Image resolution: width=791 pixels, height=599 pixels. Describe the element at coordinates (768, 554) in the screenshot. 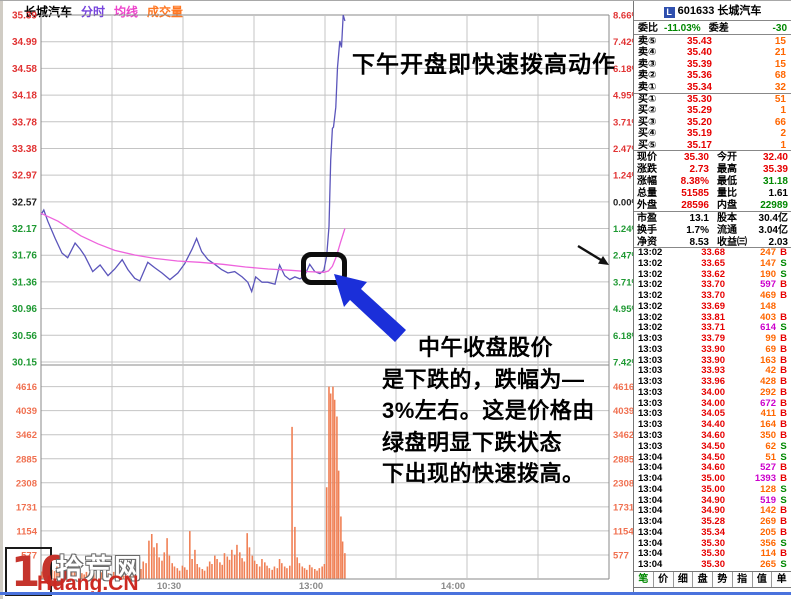

I see `tick-volume: 114` at that location.